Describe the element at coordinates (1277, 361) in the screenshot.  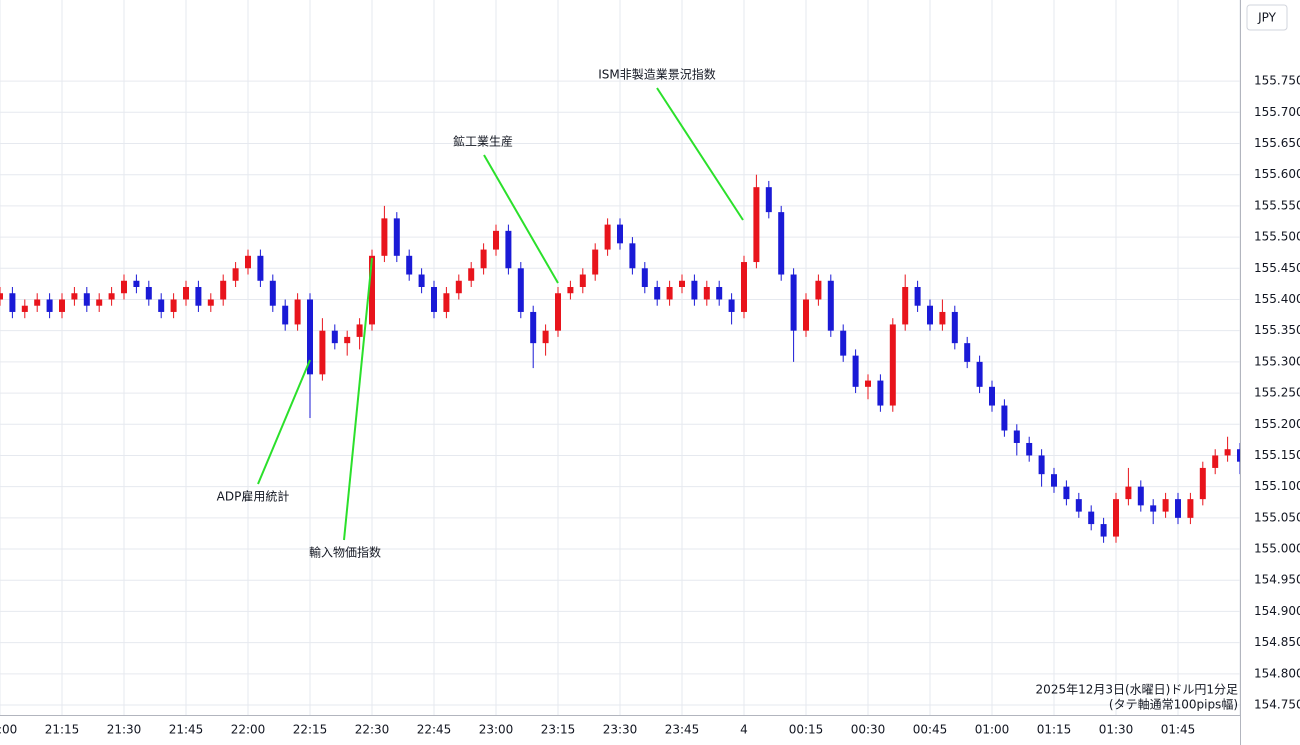
I see `y-tick-label: 155.300` at that location.